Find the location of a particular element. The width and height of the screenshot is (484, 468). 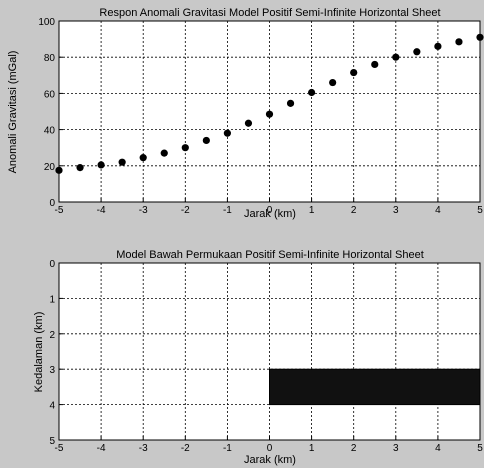

subsurface-x-tick-label: -5 is located at coordinates (59, 448).